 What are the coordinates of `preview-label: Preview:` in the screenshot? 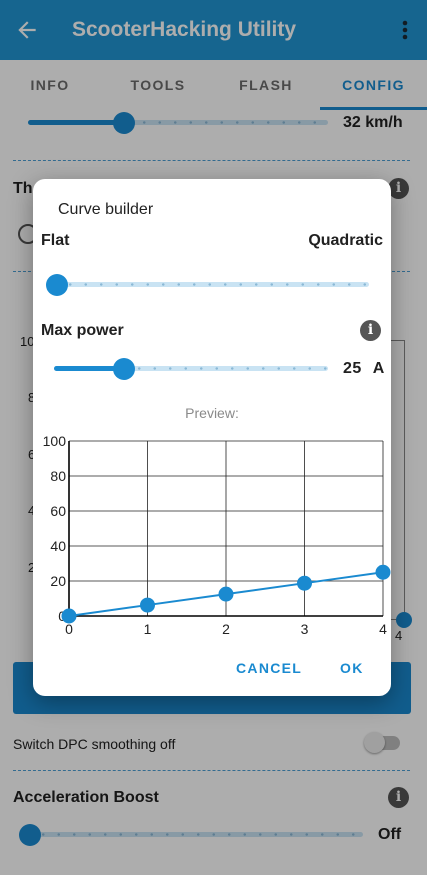 It's located at (212, 413).